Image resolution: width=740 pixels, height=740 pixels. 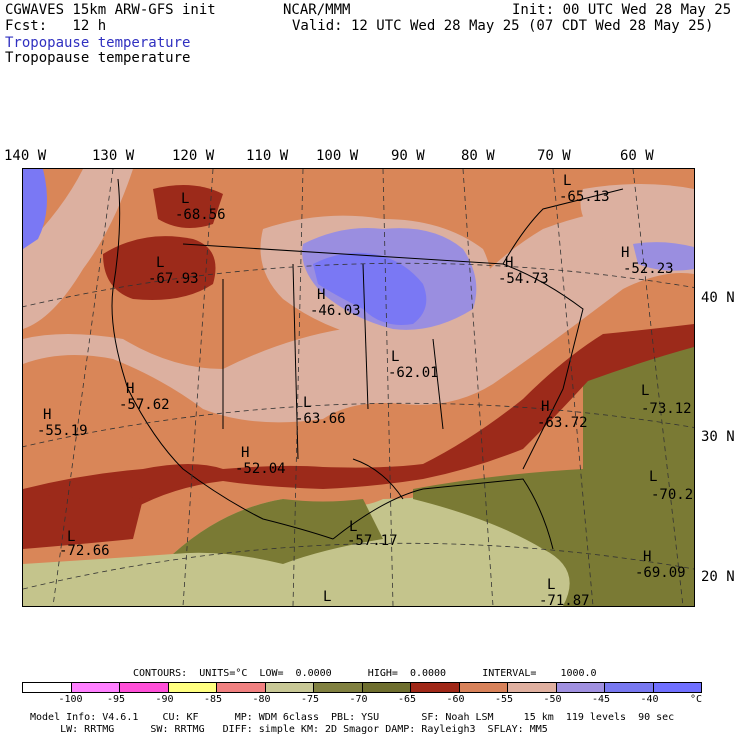 What do you see at coordinates (84, 551) in the screenshot?
I see `map-value-label: -72.66` at bounding box center [84, 551].